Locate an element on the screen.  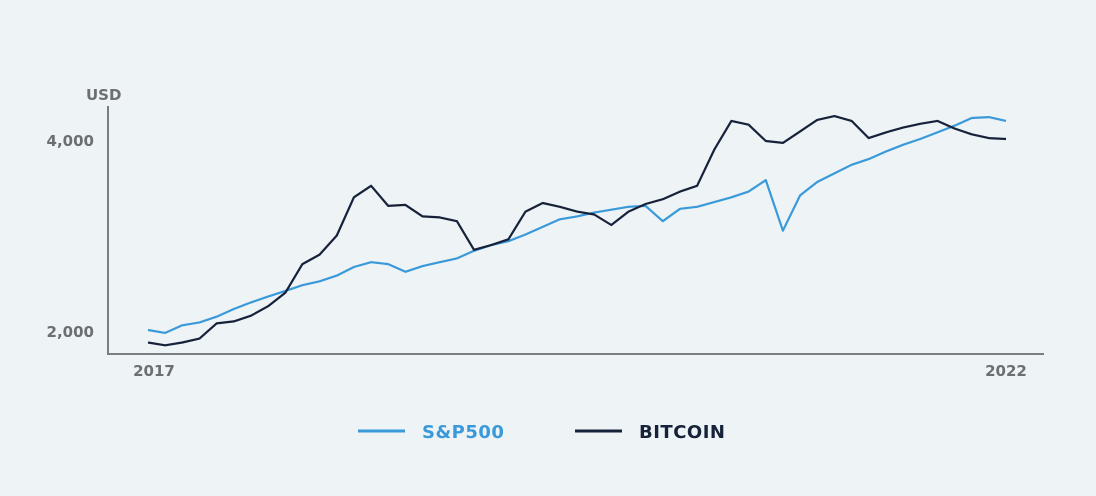
x-tick-label-2022: 2022 is located at coordinates (1006, 371).